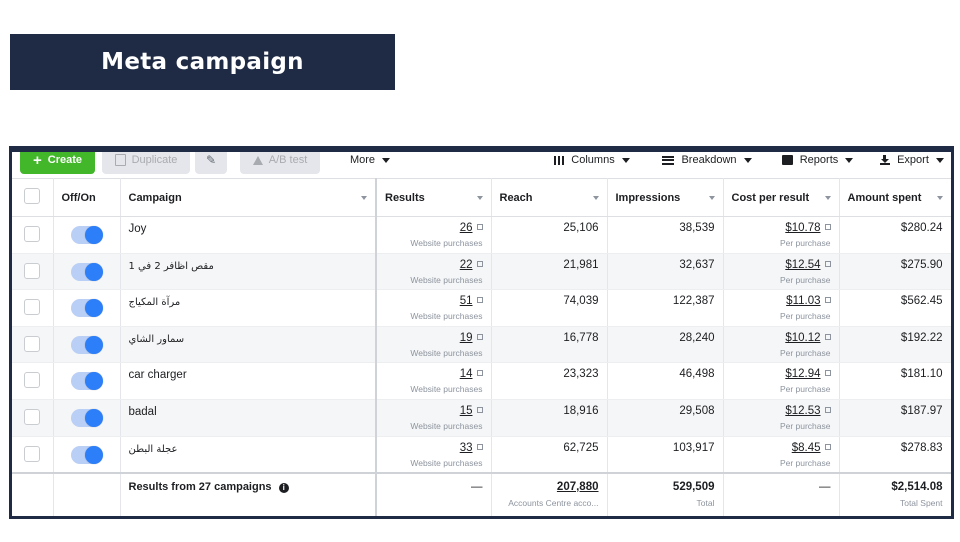 This screenshot has height=542, width=960. Describe the element at coordinates (913, 160) in the screenshot. I see `export-label: Export` at that location.